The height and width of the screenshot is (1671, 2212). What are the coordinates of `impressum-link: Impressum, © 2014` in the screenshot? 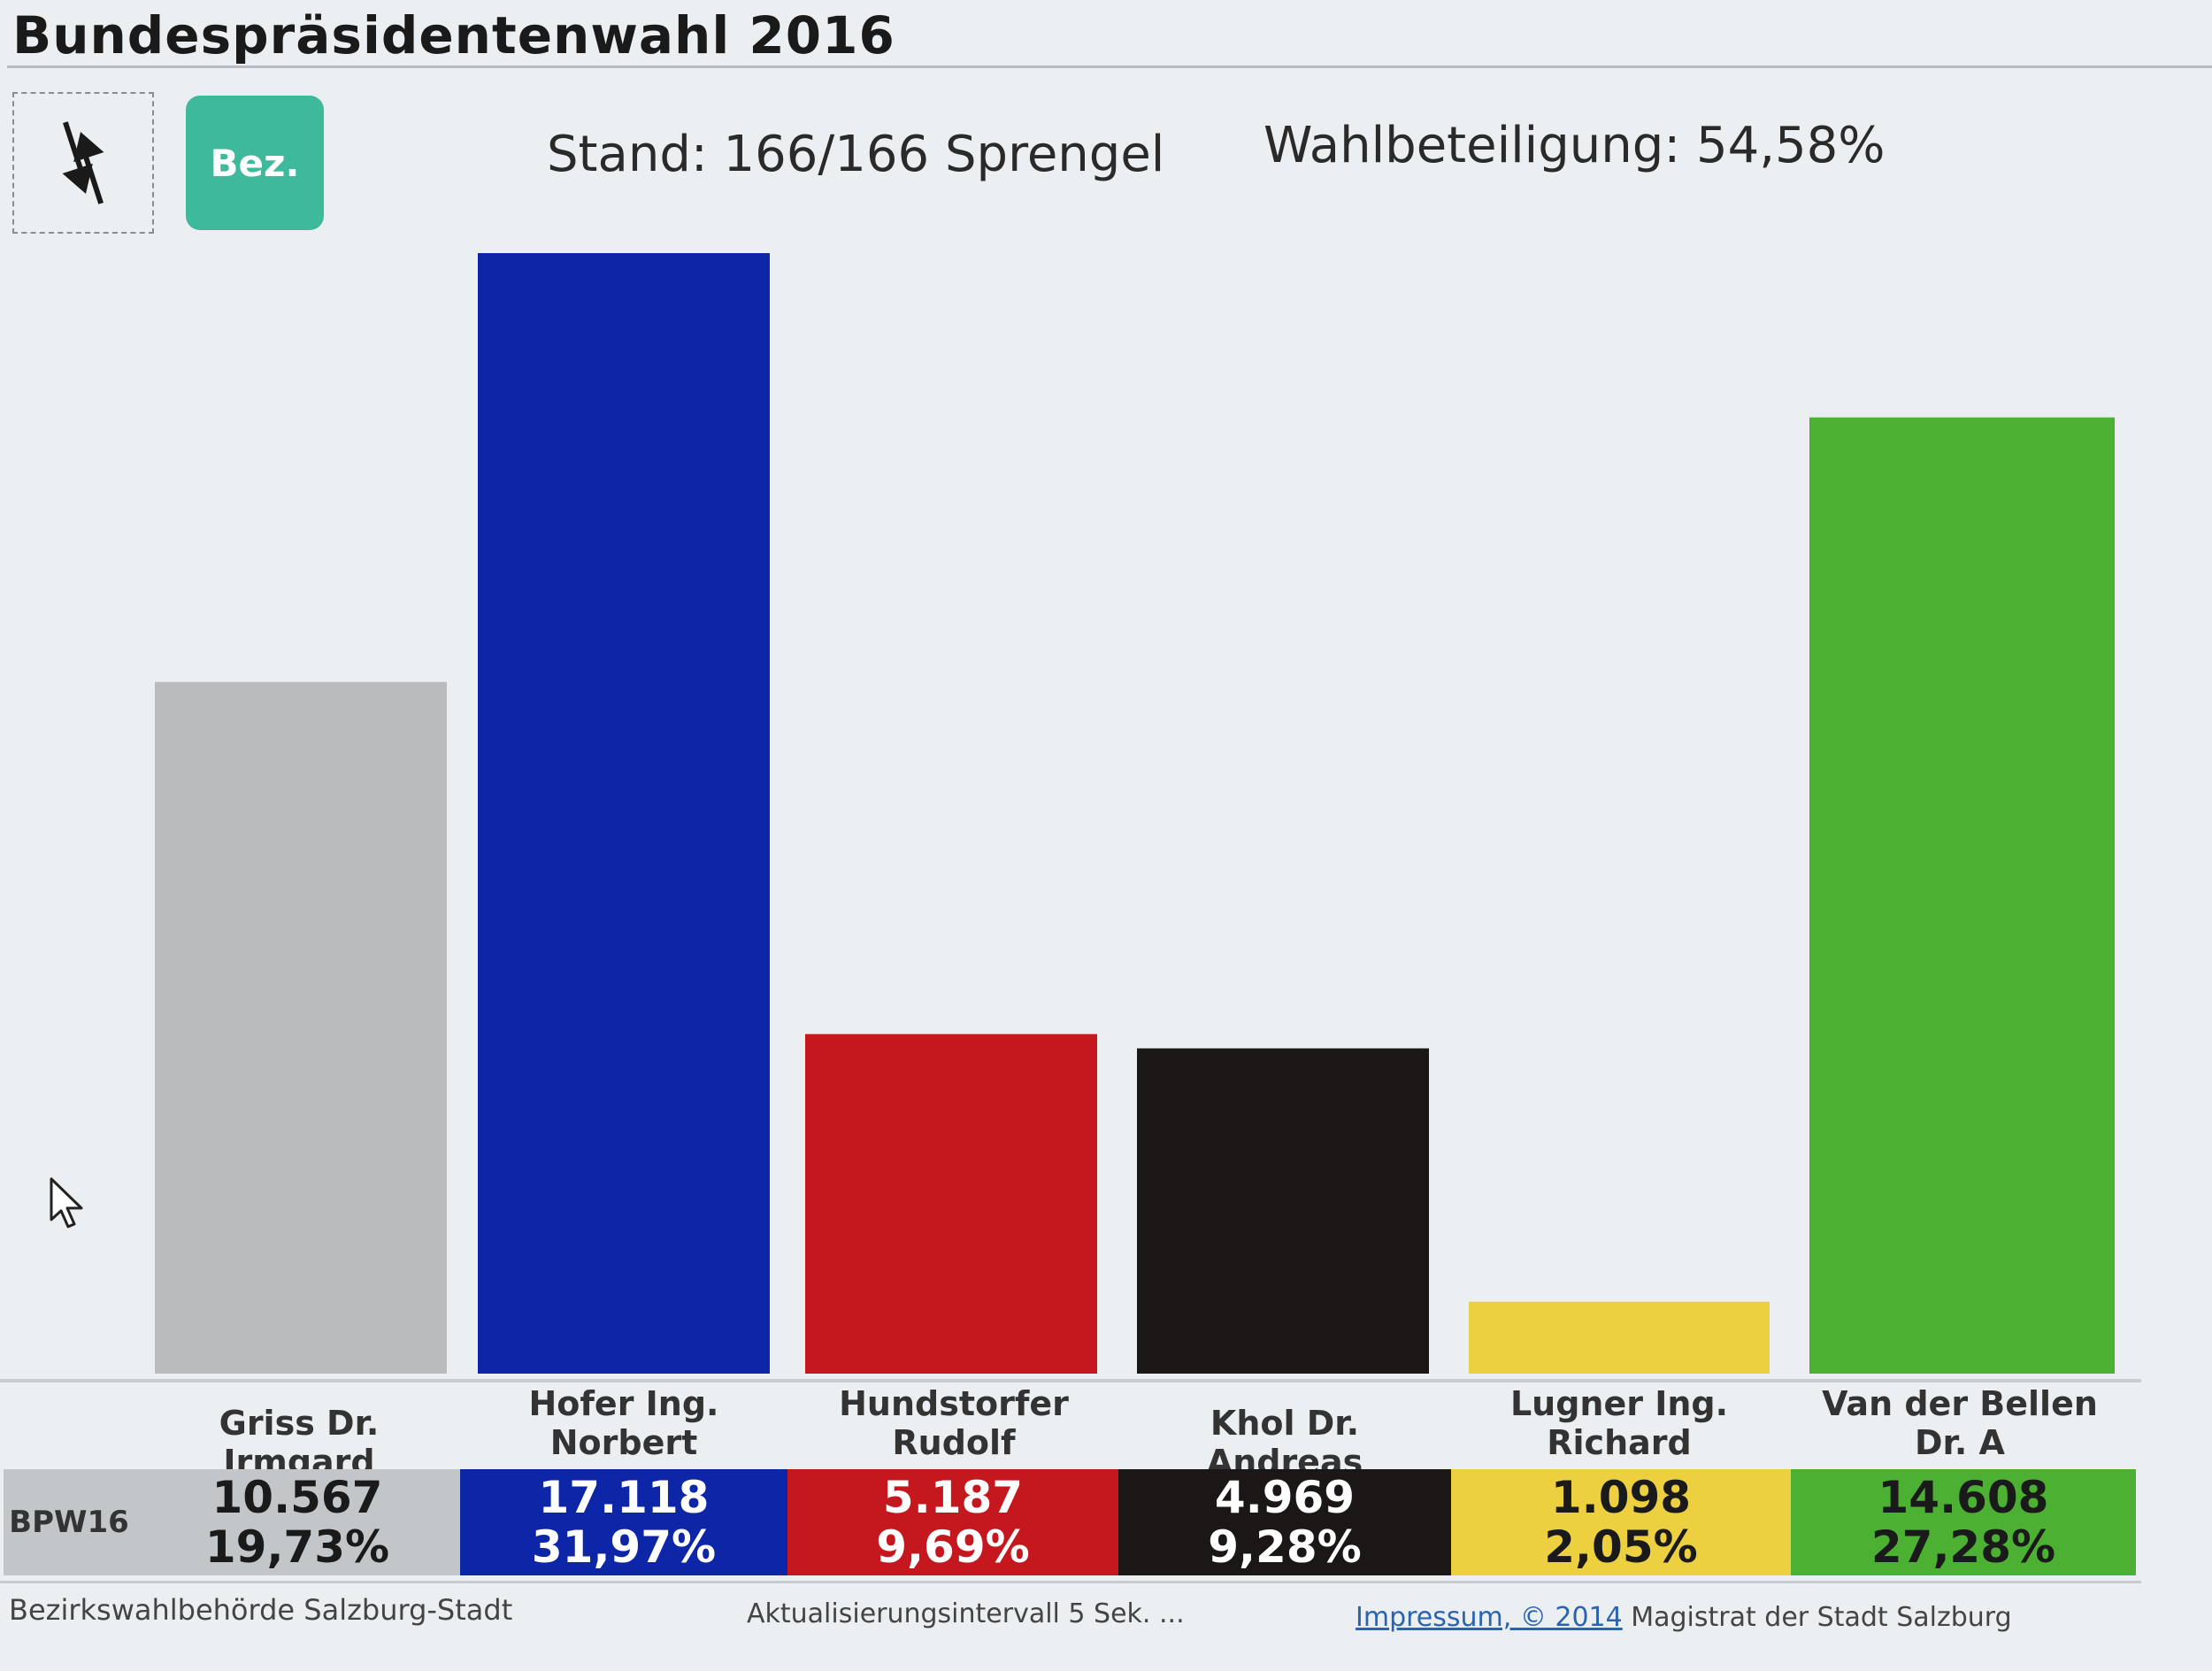 It's located at (1490, 1617).